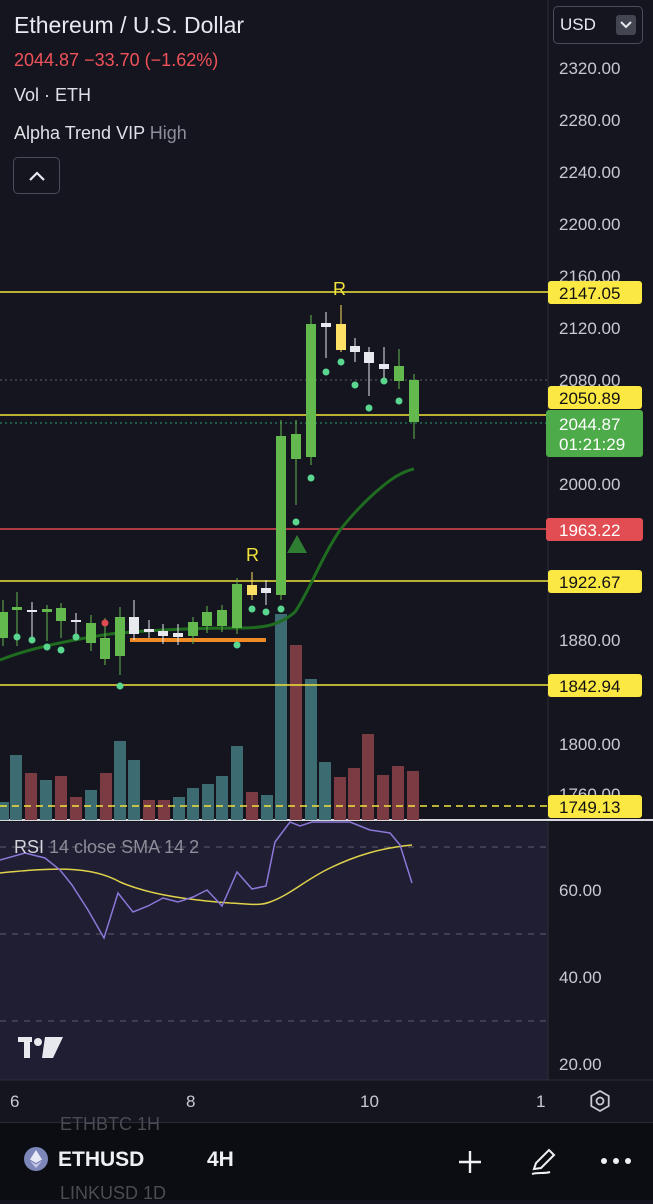  I want to click on svg-text: 2000.00, so click(589, 484).